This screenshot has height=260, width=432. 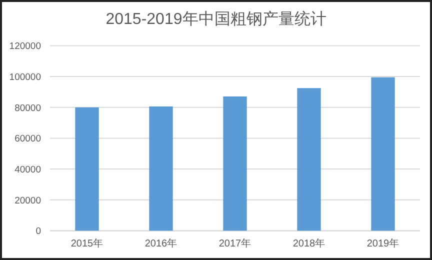 What do you see at coordinates (309, 244) in the screenshot?
I see `x-tick-label: 2018年` at bounding box center [309, 244].